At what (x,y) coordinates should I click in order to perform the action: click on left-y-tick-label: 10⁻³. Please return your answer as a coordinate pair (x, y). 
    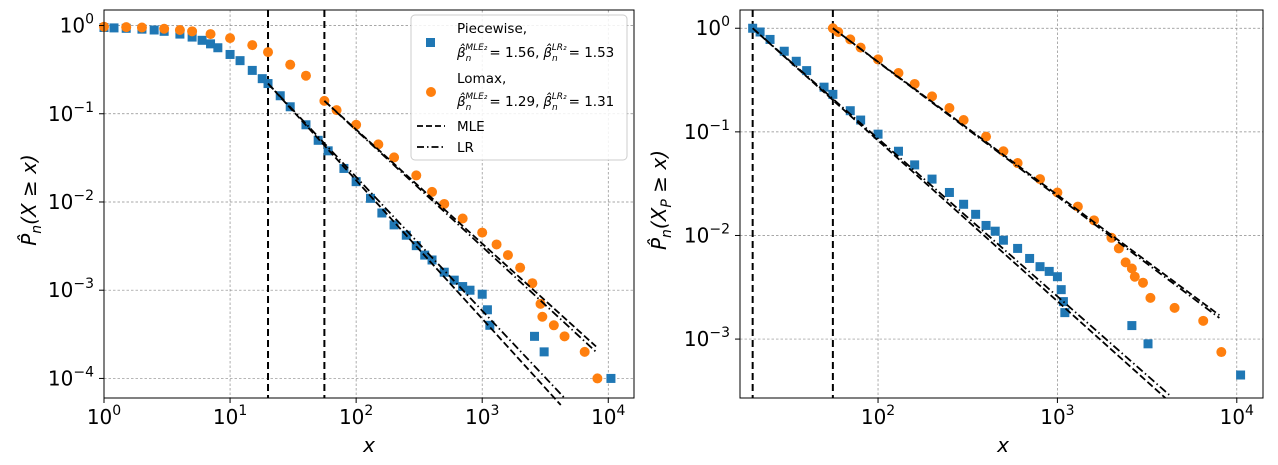
    Looking at the image, I should click on (71, 289).